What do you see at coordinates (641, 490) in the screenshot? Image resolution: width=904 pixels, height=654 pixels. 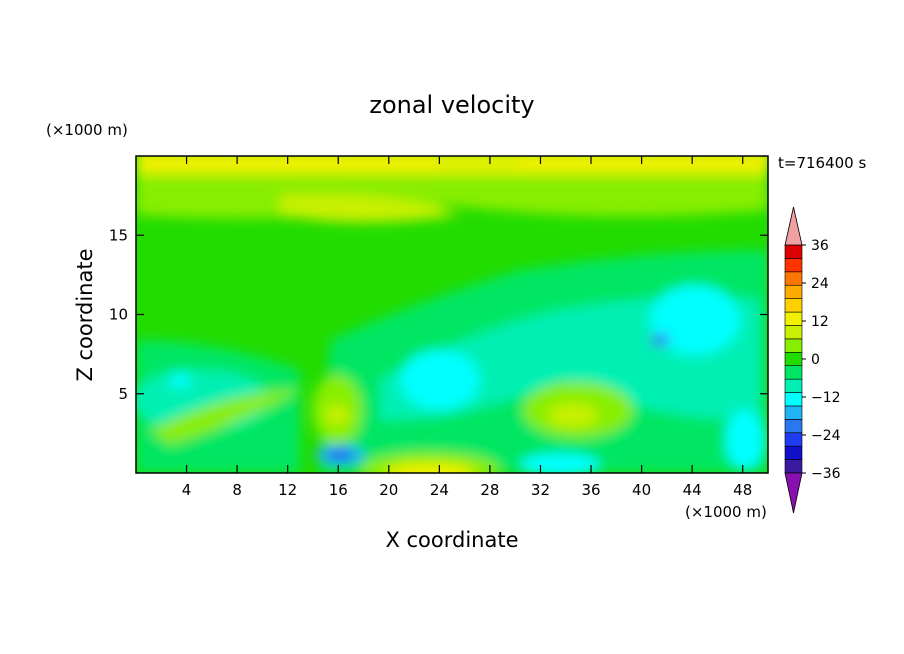 I see `x-tick-label: 40` at bounding box center [641, 490].